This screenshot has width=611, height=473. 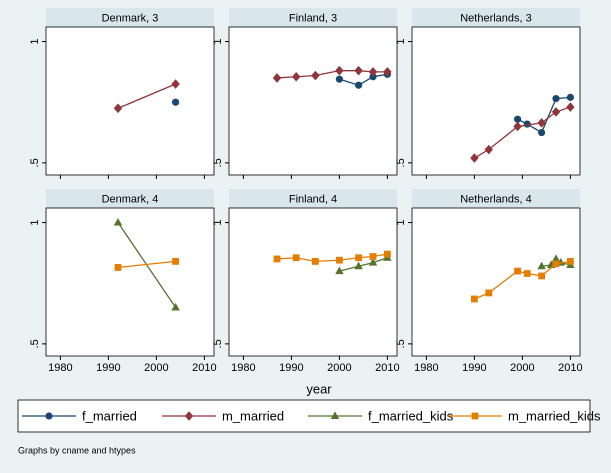 I want to click on panel-title: Denmark, 4, so click(x=130, y=199).